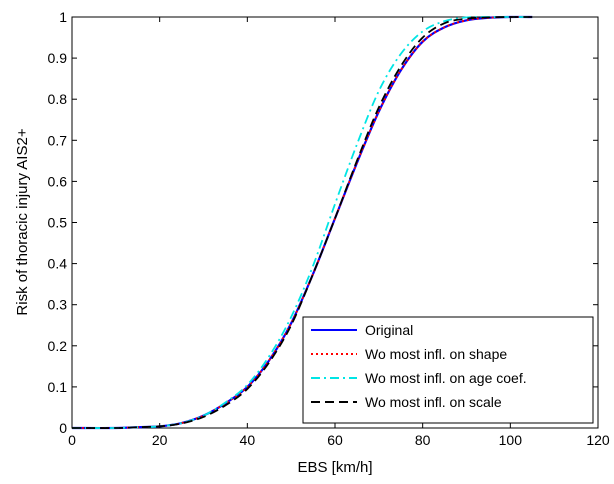 This screenshot has width=614, height=484. Describe the element at coordinates (58, 223) in the screenshot. I see `y-tick-label: 0.5` at that location.